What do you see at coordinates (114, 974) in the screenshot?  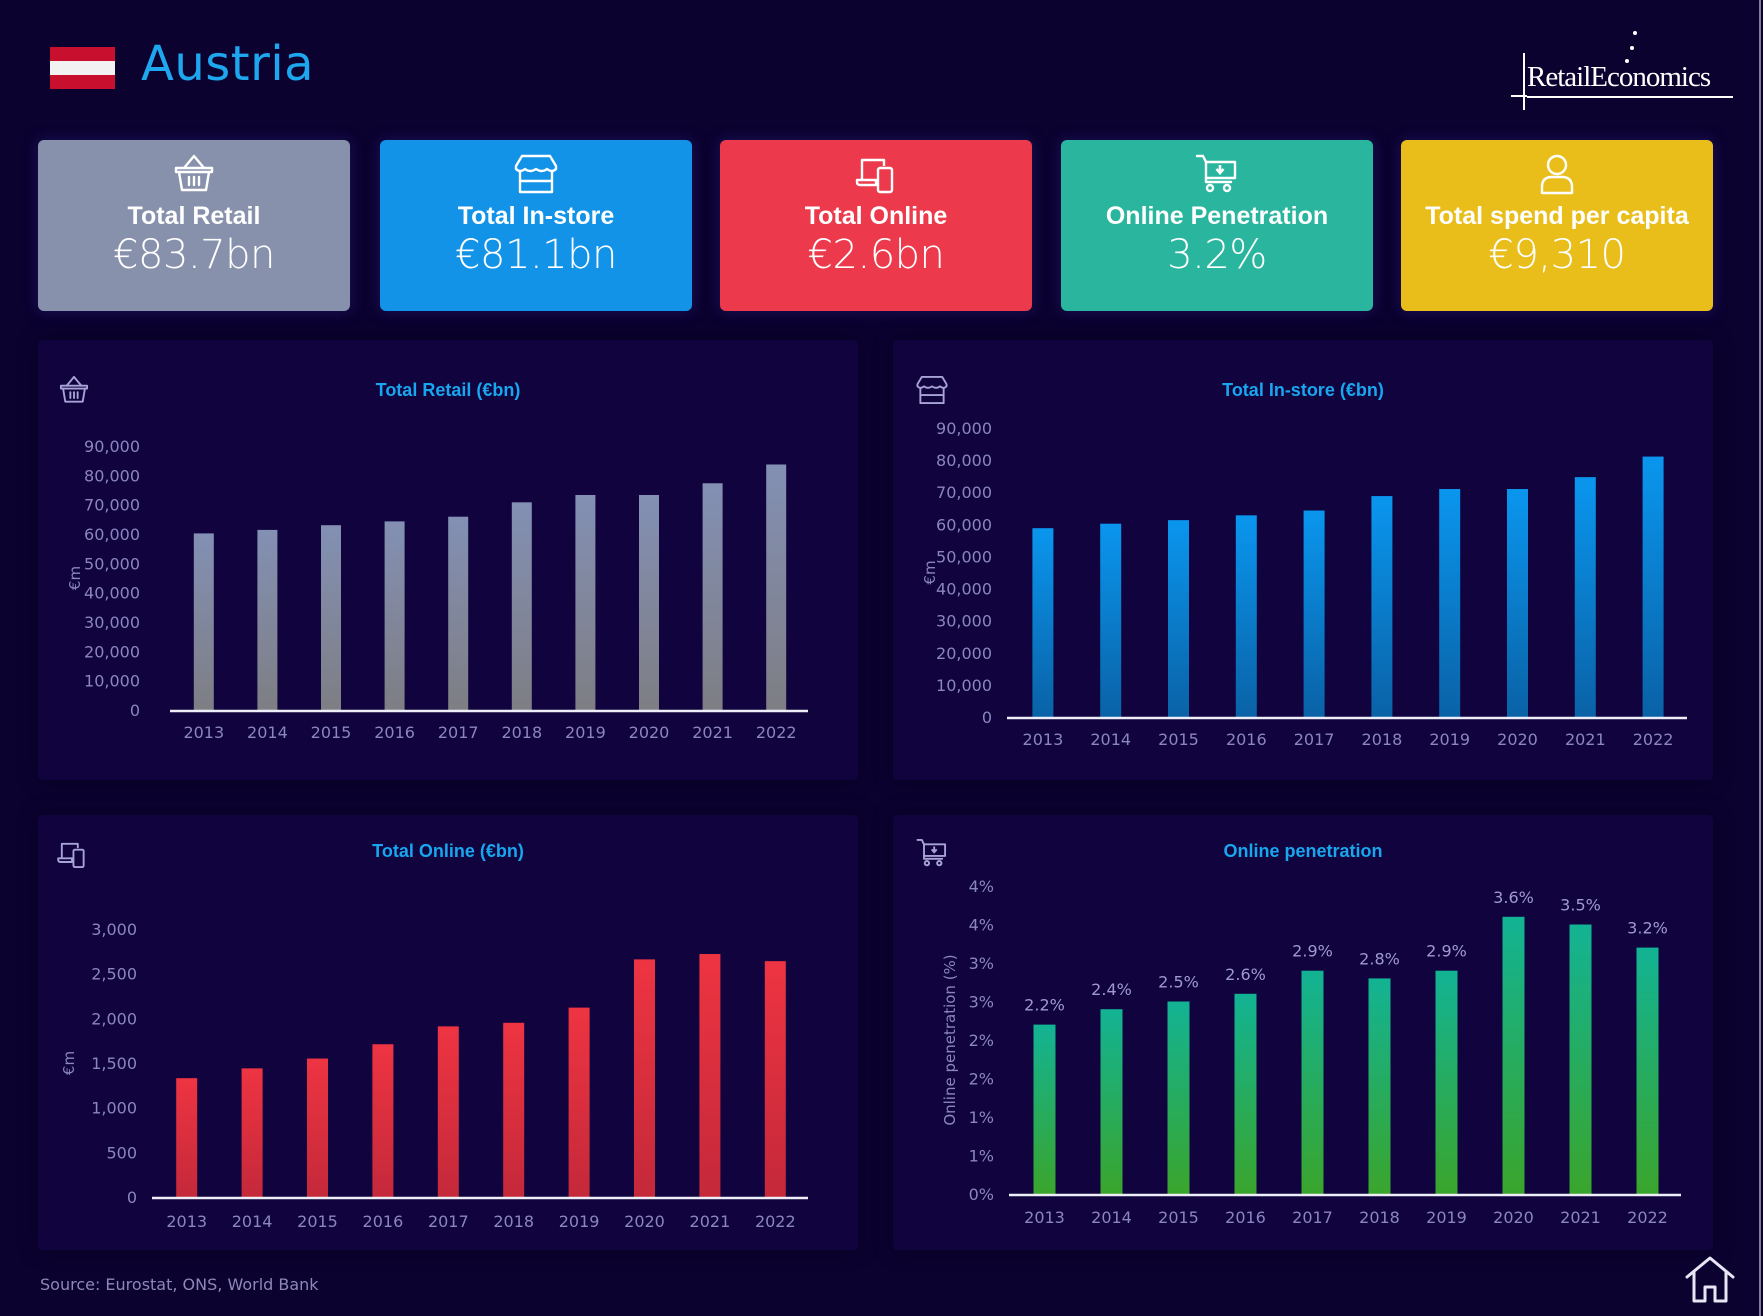 I see `y-tick-label: 2,500` at bounding box center [114, 974].